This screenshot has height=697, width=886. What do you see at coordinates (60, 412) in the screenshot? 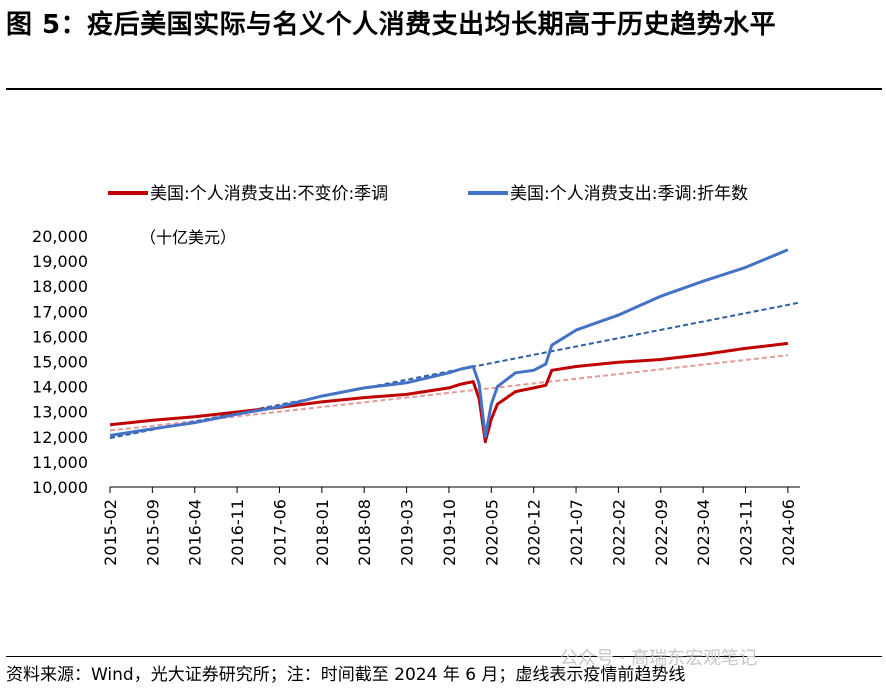
I see `y-tick-label: 13,000` at bounding box center [60, 412].